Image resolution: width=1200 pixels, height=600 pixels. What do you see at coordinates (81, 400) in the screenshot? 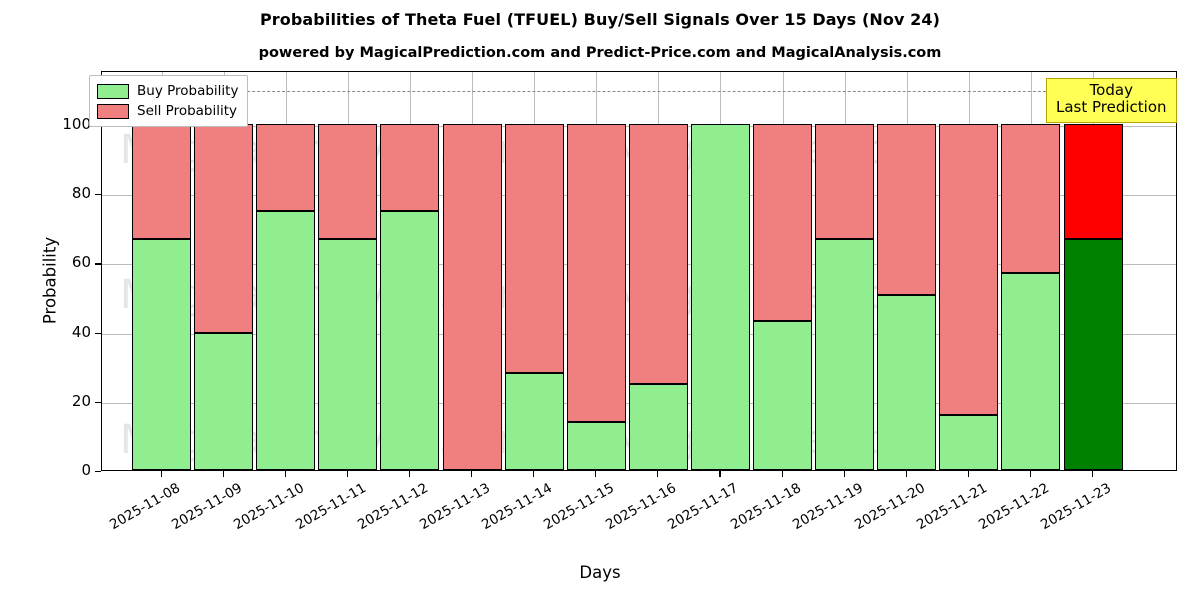
I see `y-axis-tick-label: 20` at bounding box center [81, 400].